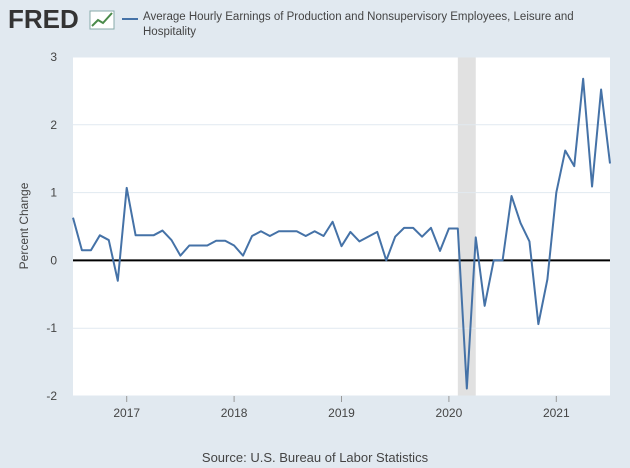 The height and width of the screenshot is (468, 630). What do you see at coordinates (53, 57) in the screenshot?
I see `y-tick-label: 3` at bounding box center [53, 57].